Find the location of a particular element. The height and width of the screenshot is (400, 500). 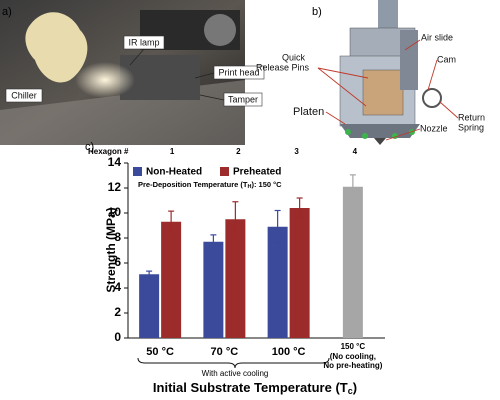

y-tick-label: 14 is located at coordinates (115, 162).